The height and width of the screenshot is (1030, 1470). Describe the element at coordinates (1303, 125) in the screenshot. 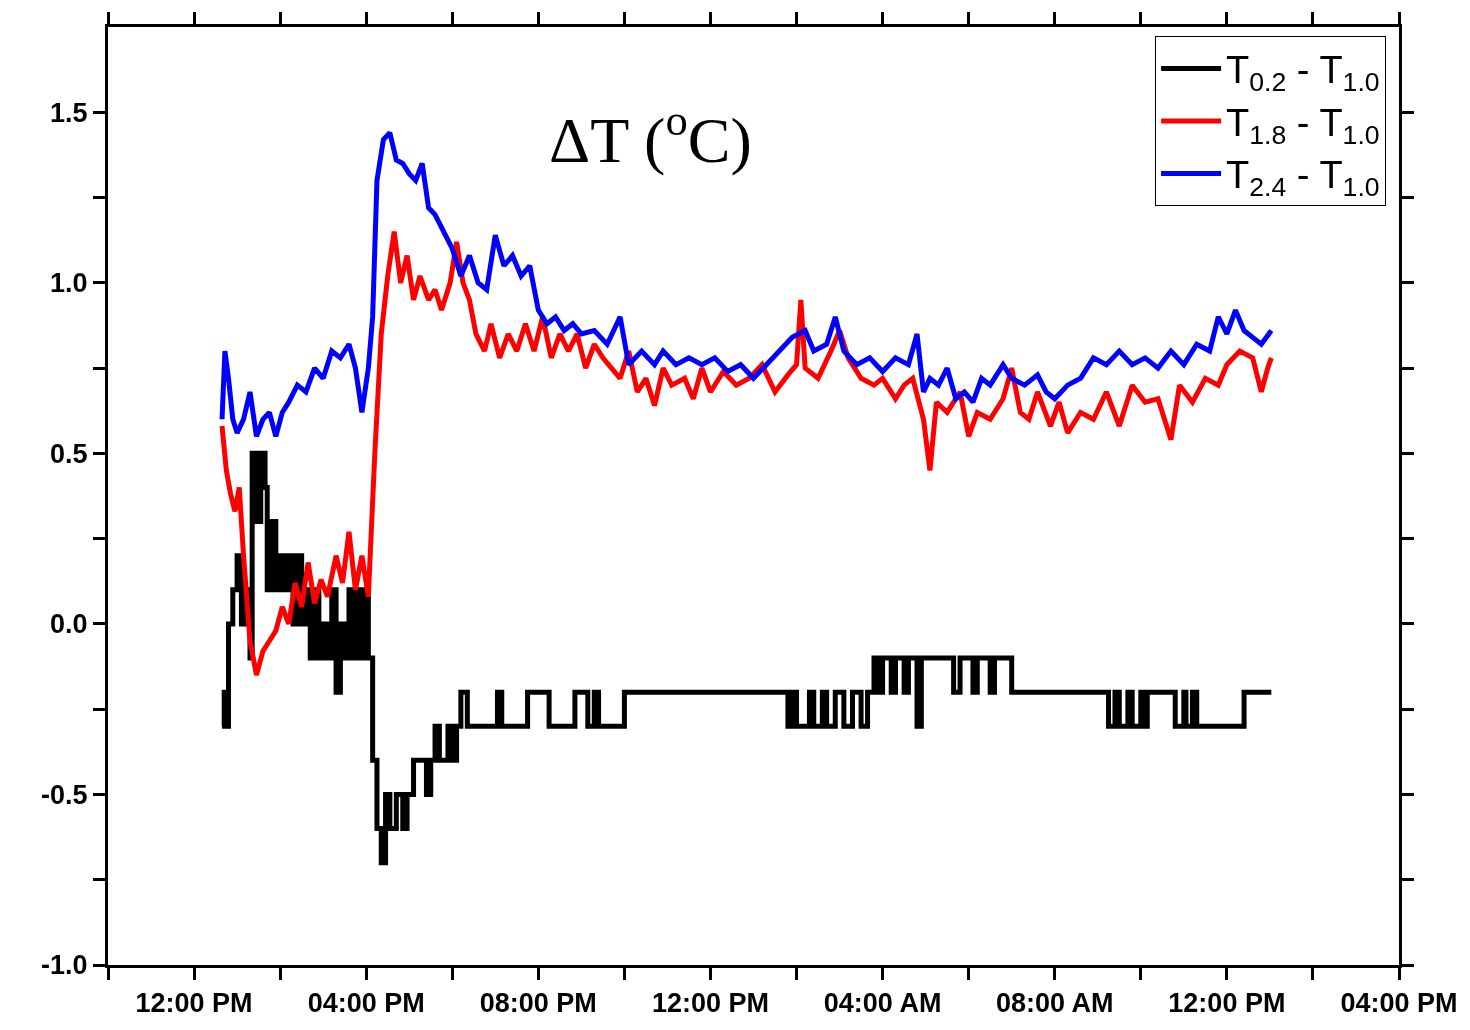

I see `legend-label: T$_{1.8}$ - T$_{1.0}$` at that location.